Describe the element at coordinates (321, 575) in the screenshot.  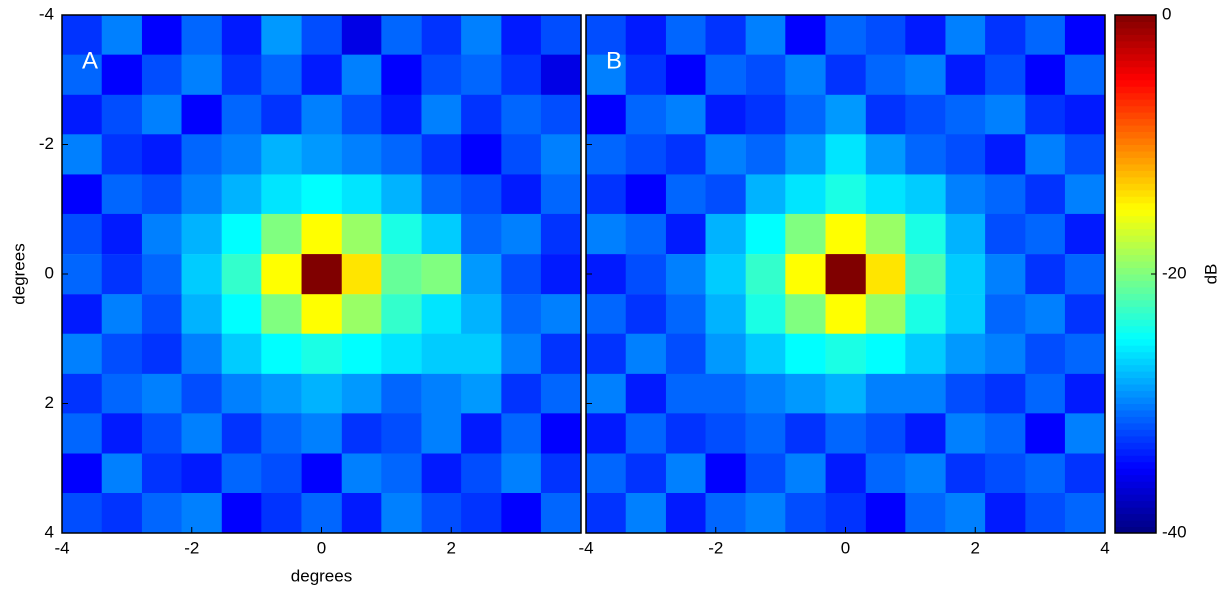
I see `x-axis-label: degrees` at that location.